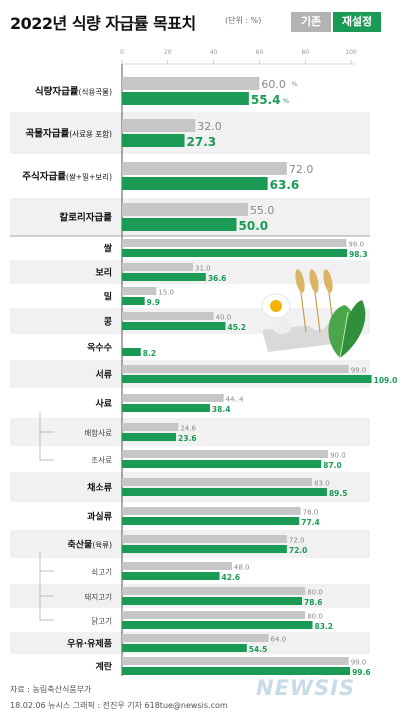  I want to click on value-label-old: 98.0, so click(356, 245).